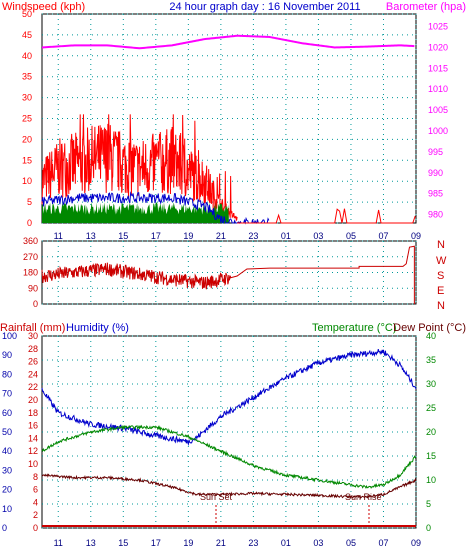  What do you see at coordinates (33, 438) in the screenshot?
I see `rainfall-tick-label: 14` at bounding box center [33, 438].